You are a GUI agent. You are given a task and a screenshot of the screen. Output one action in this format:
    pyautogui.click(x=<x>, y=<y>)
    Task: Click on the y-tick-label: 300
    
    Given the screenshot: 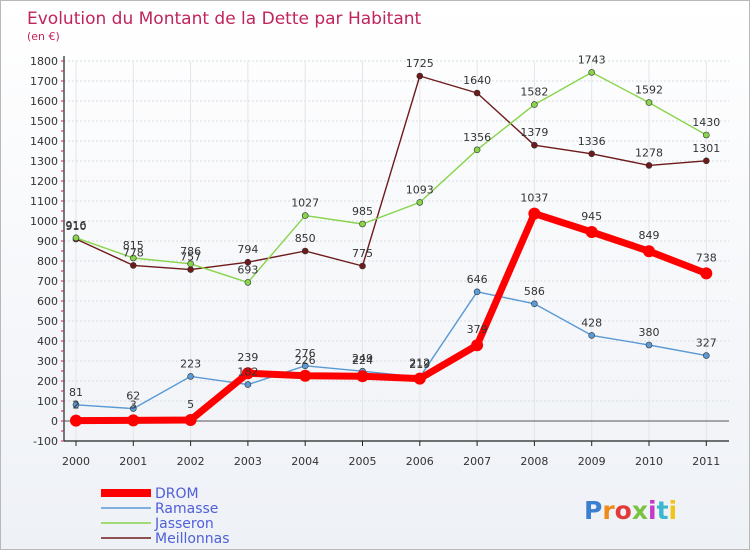 What is the action you would take?
    pyautogui.click(x=47, y=361)
    